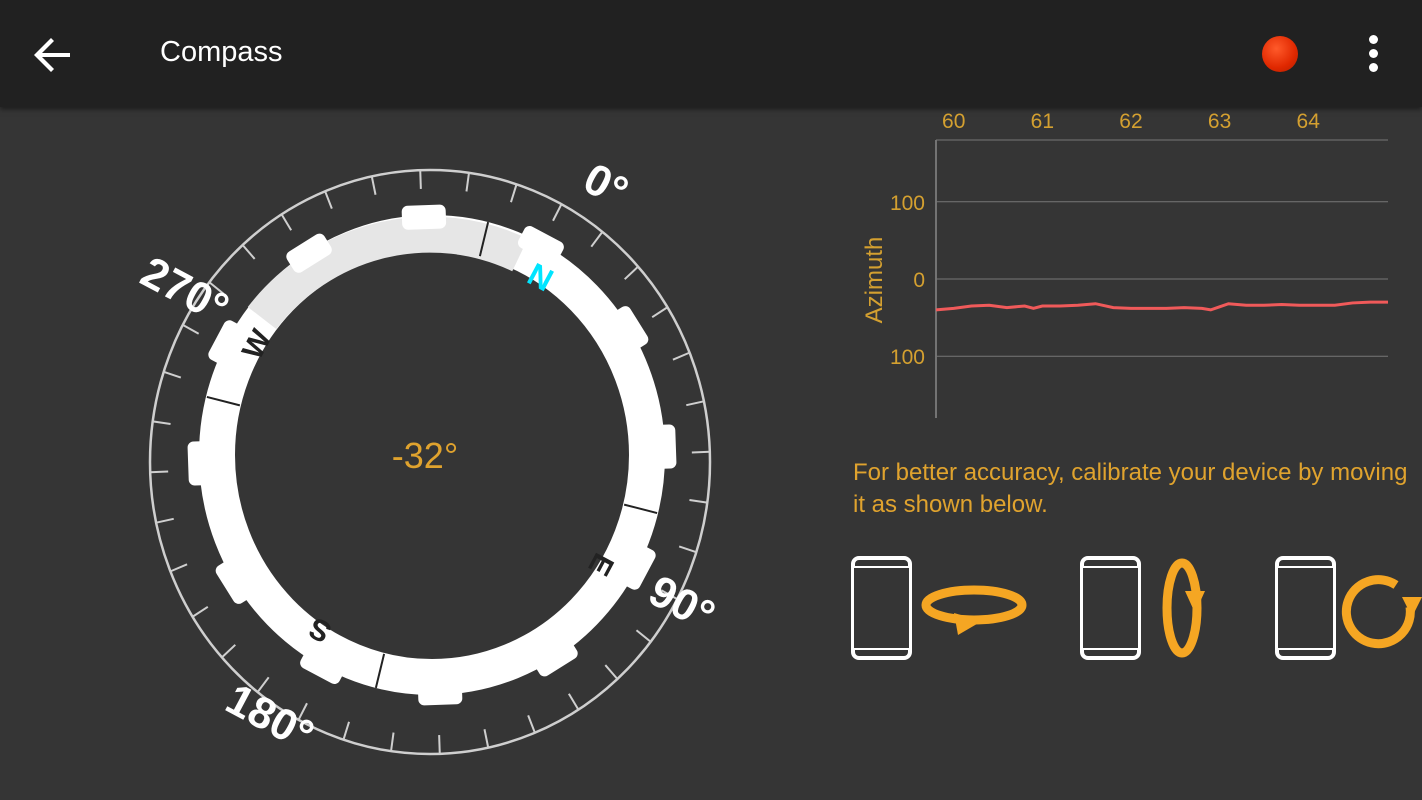 This screenshot has height=800, width=1422. Describe the element at coordinates (1219, 121) in the screenshot. I see `x-tick-label: 63` at that location.